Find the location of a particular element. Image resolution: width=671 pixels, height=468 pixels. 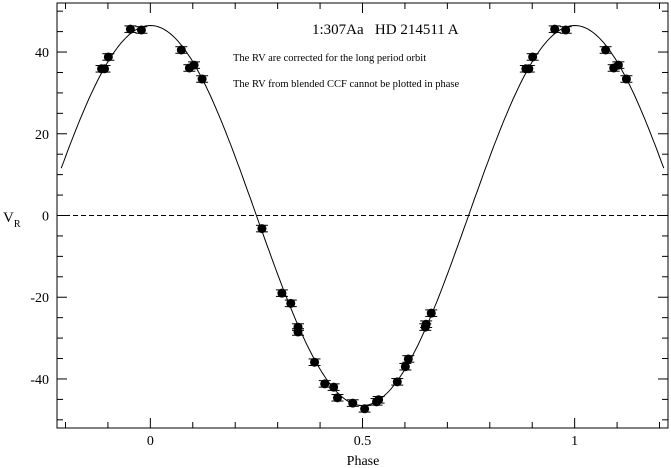

x-tick-label: 0 is located at coordinates (150, 441).